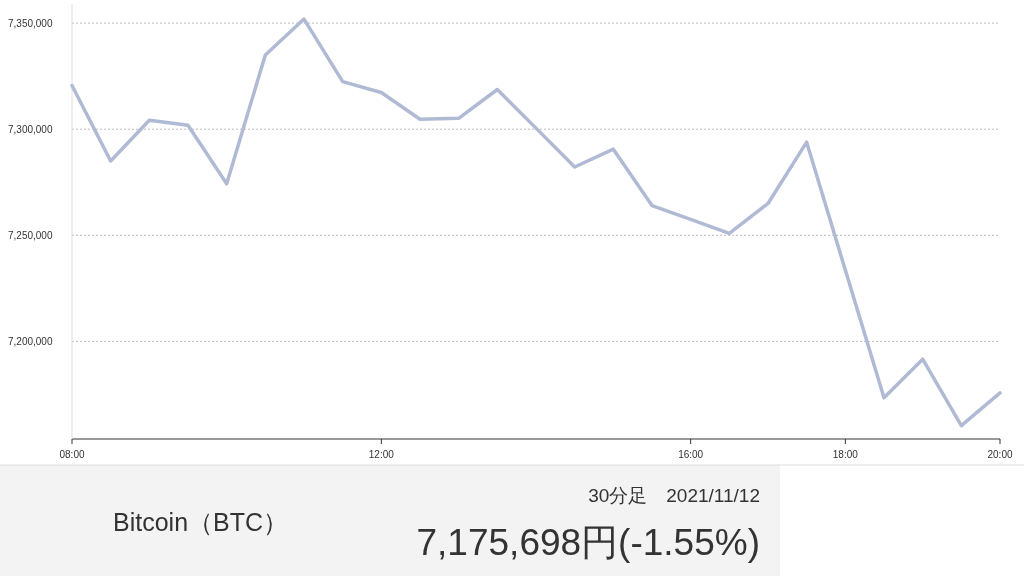 The width and height of the screenshot is (1024, 576). Describe the element at coordinates (30, 130) in the screenshot. I see `y-tick-label: 7,300,000` at that location.